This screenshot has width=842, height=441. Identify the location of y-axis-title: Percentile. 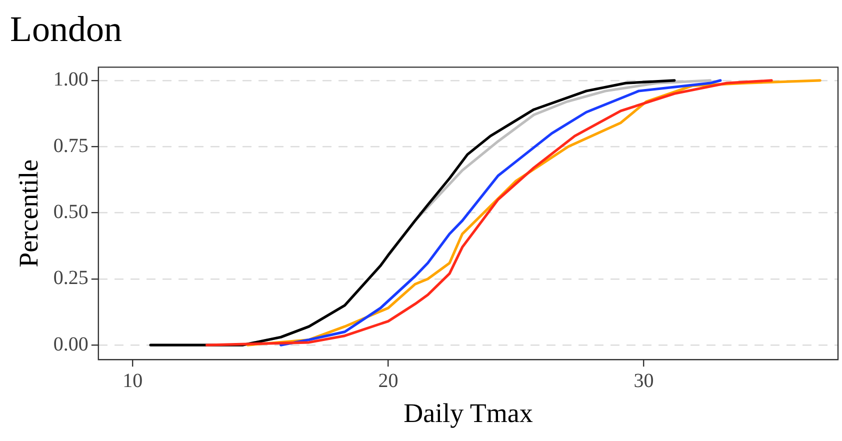
(28, 213).